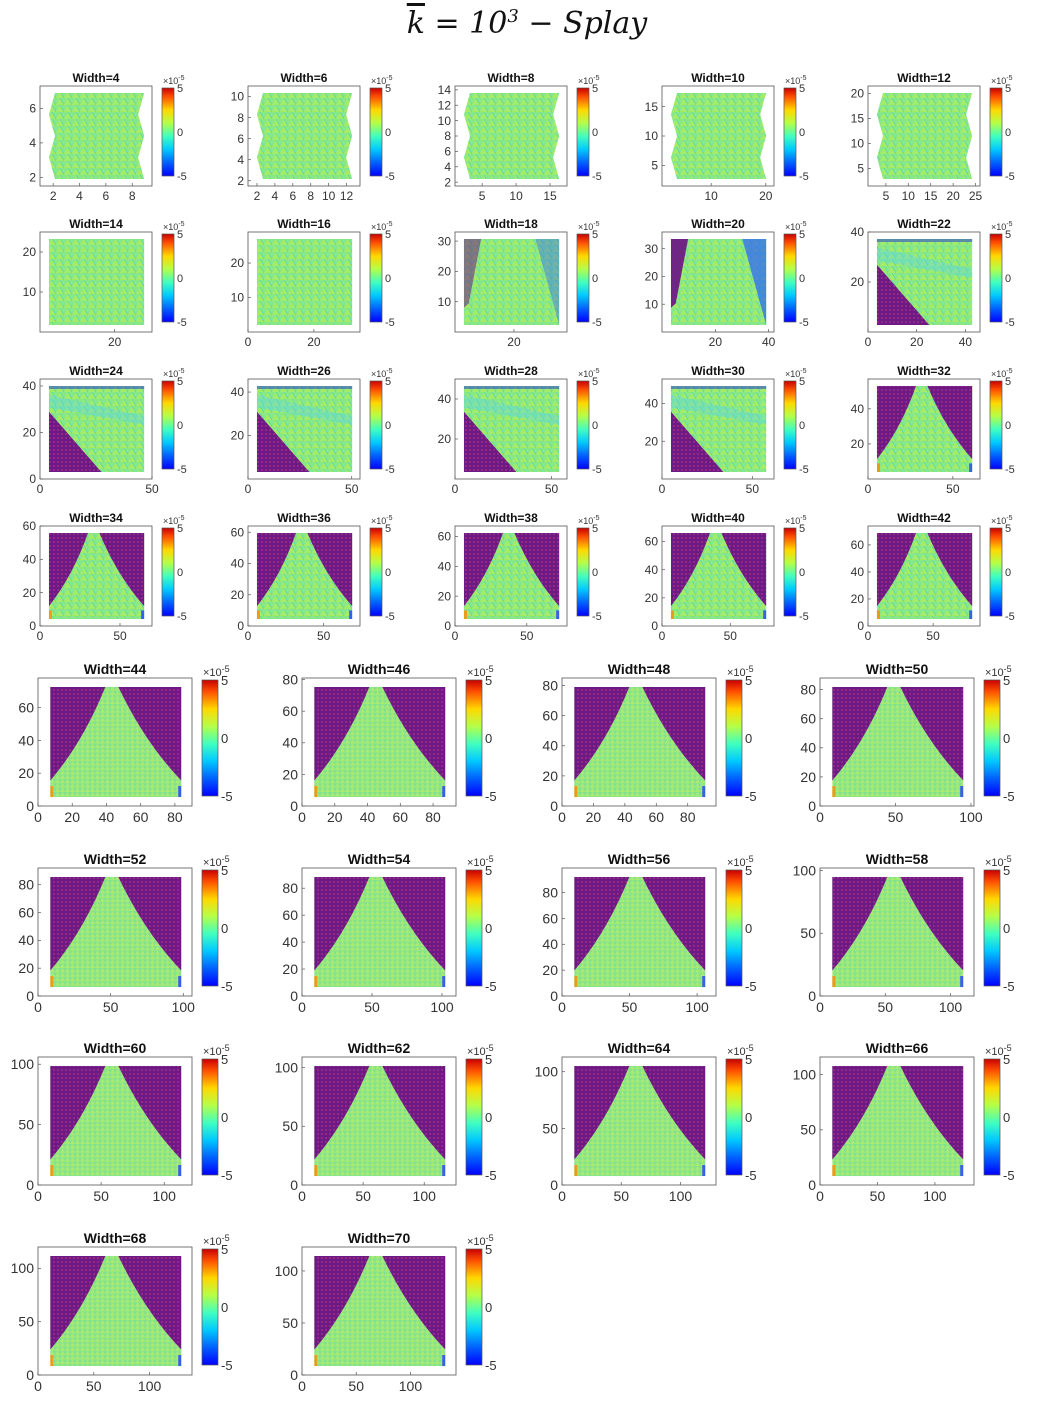 Image resolution: width=1054 pixels, height=1406 pixels. I want to click on x-tick-label: 40, so click(625, 817).